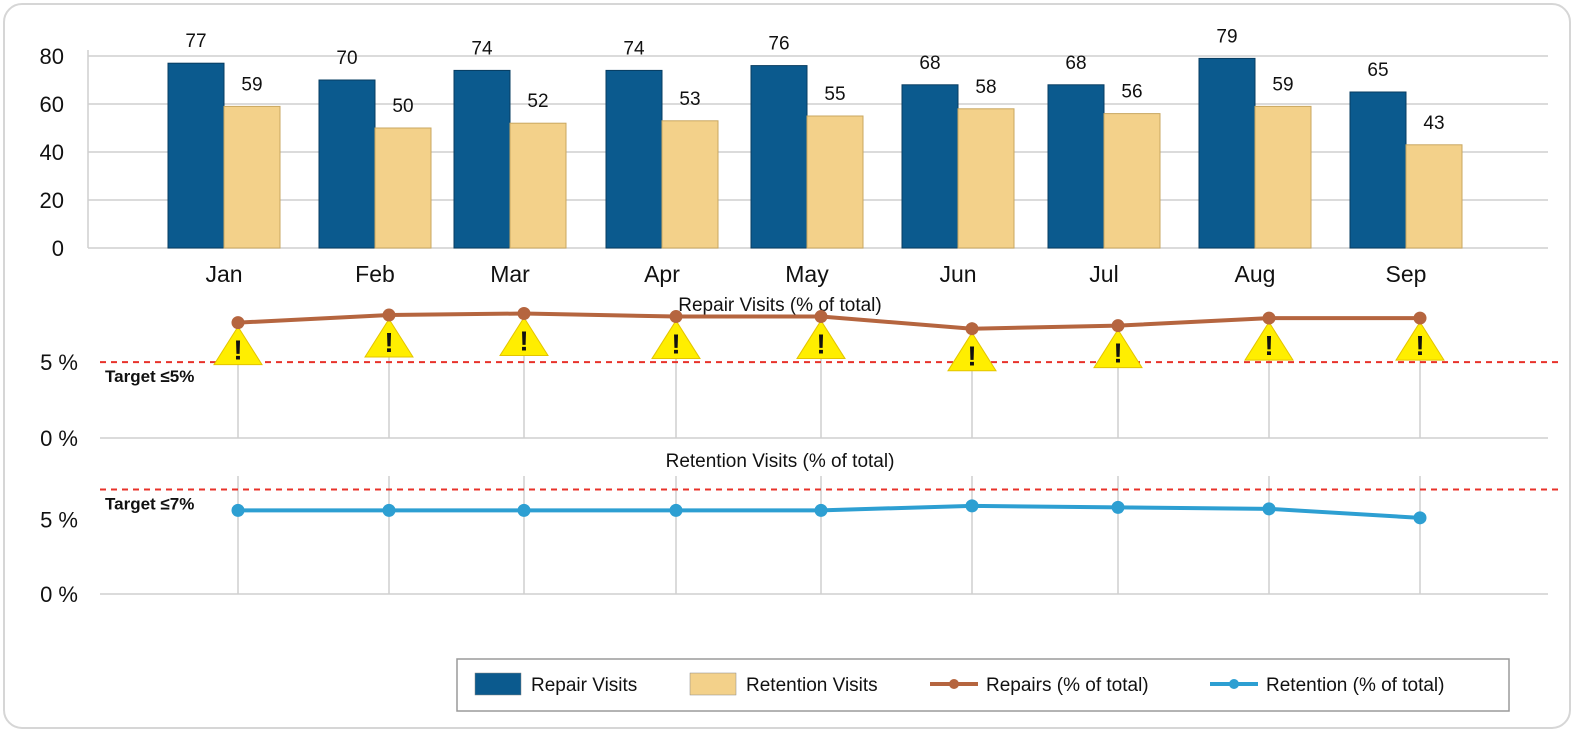  I want to click on repair-visits-value-label: 70, so click(346, 58).